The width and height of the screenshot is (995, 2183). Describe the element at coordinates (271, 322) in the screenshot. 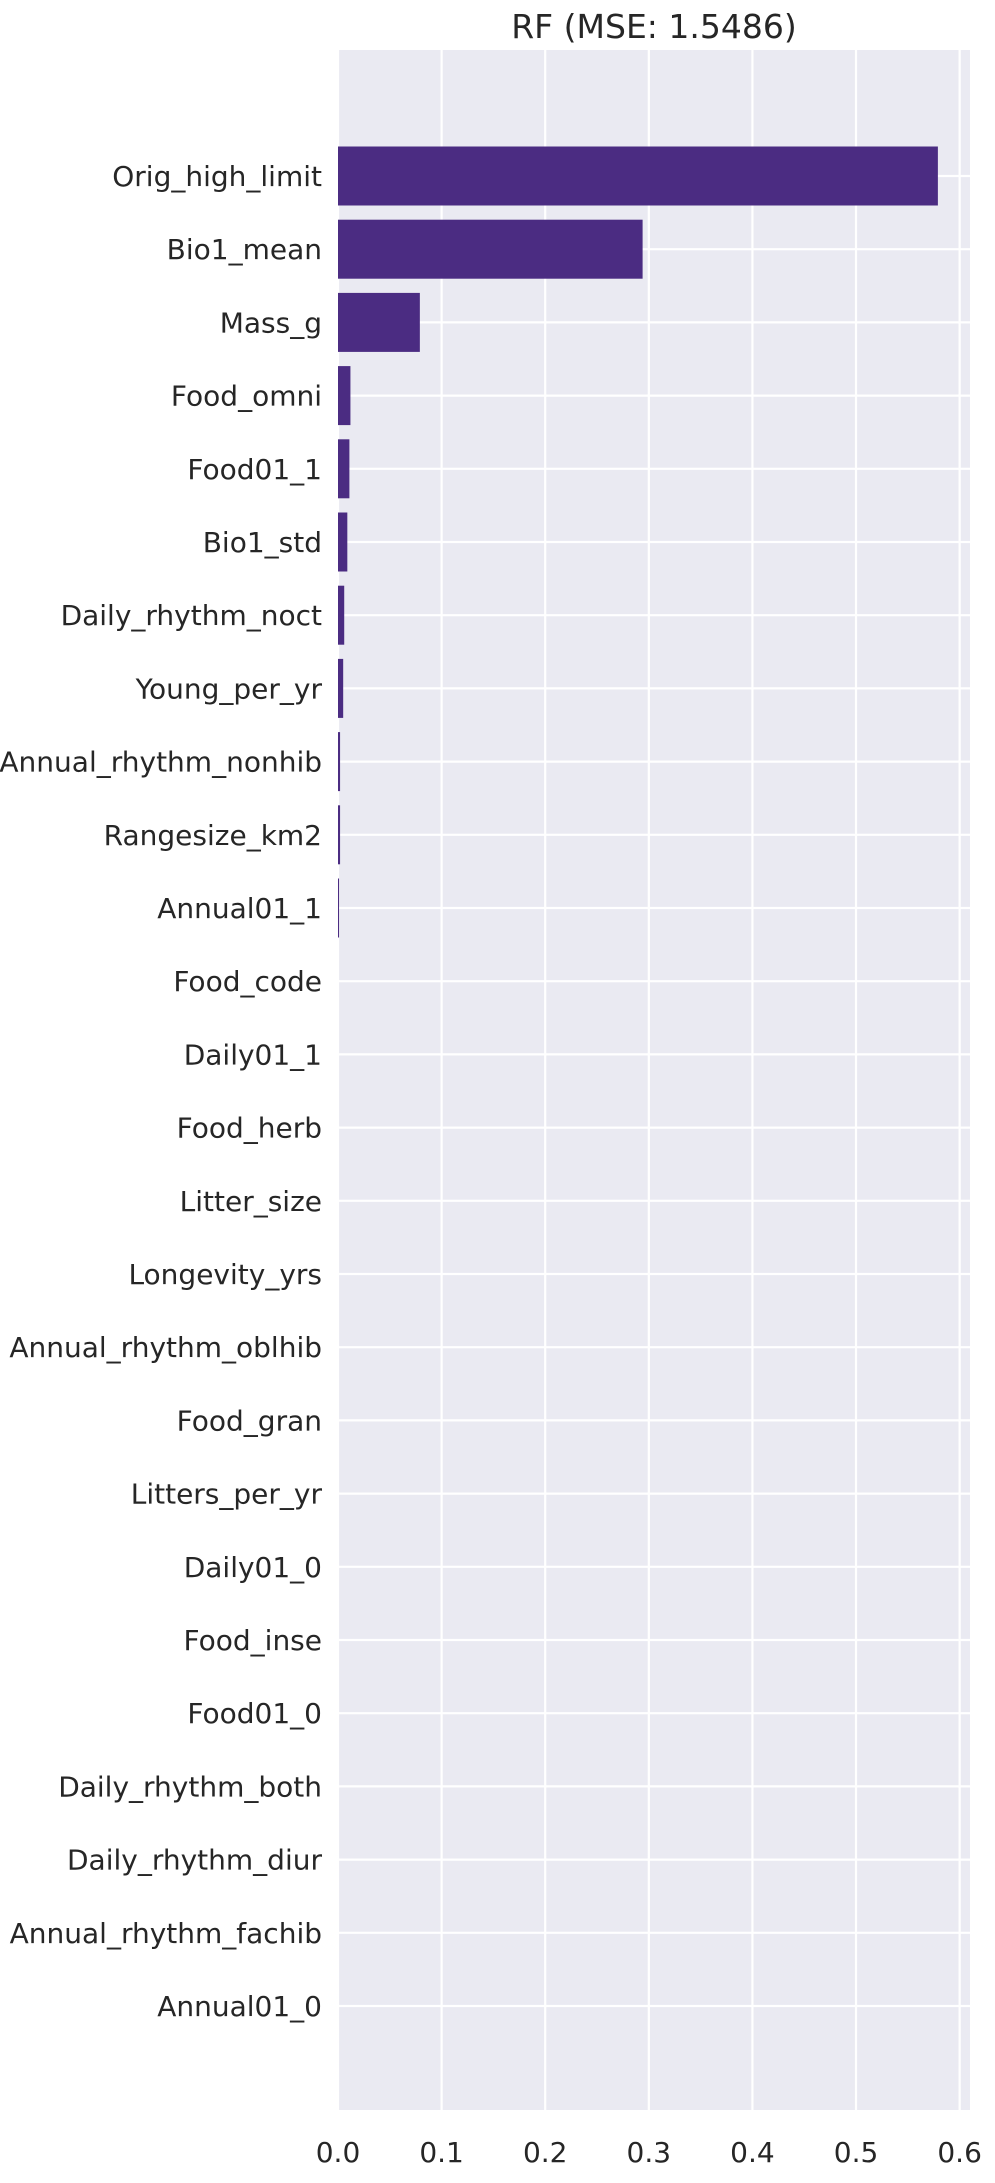

I see `category-label: Mass_g` at that location.